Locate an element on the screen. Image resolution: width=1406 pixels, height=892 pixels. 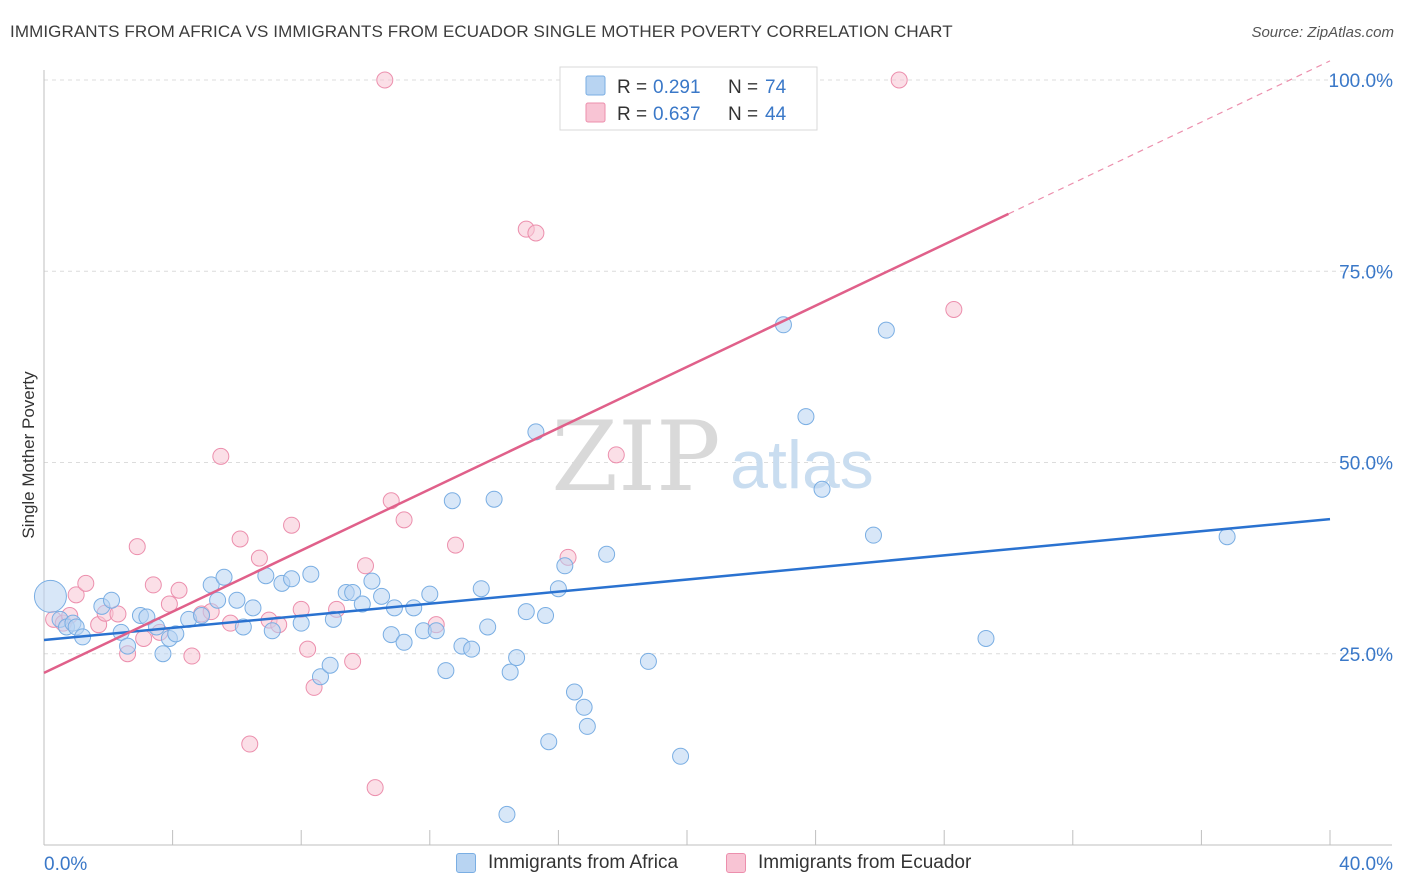
legend-africa-r-label: R = is located at coordinates (632, 87).